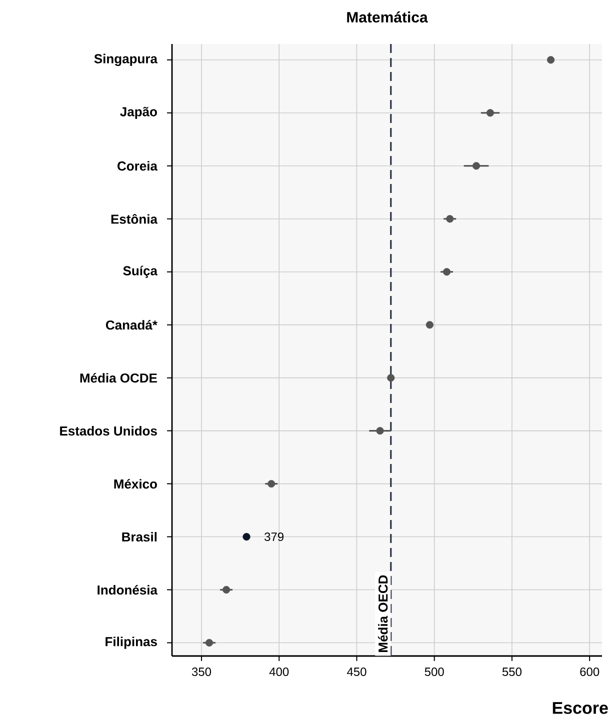 Image resolution: width=613 pixels, height=720 pixels. What do you see at coordinates (118, 377) in the screenshot?
I see `y-tick-label: Média OCDE` at bounding box center [118, 377].